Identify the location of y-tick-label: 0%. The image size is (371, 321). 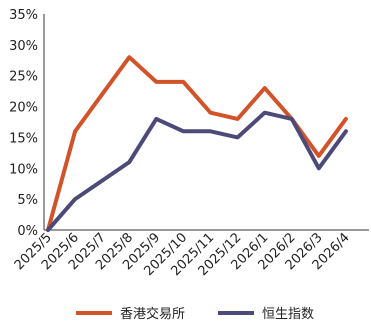
(27, 231).